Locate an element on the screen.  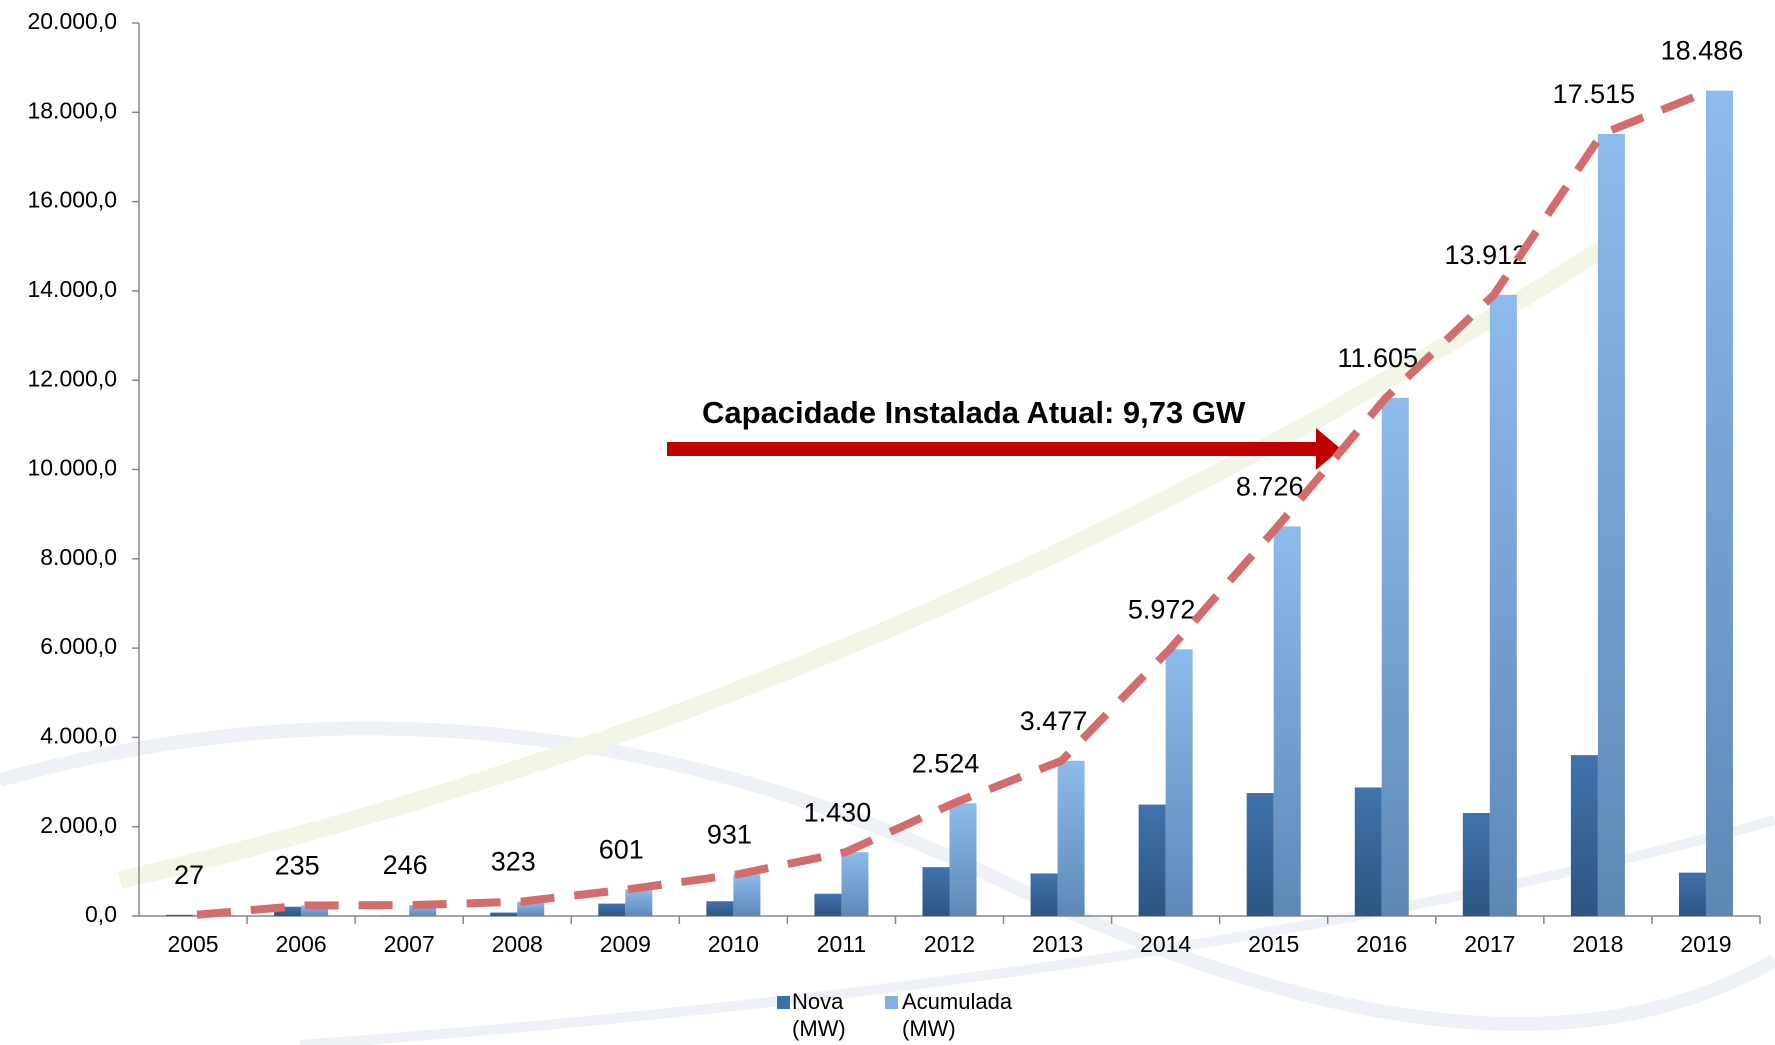
x-tick-label: 2018 is located at coordinates (1597, 944).